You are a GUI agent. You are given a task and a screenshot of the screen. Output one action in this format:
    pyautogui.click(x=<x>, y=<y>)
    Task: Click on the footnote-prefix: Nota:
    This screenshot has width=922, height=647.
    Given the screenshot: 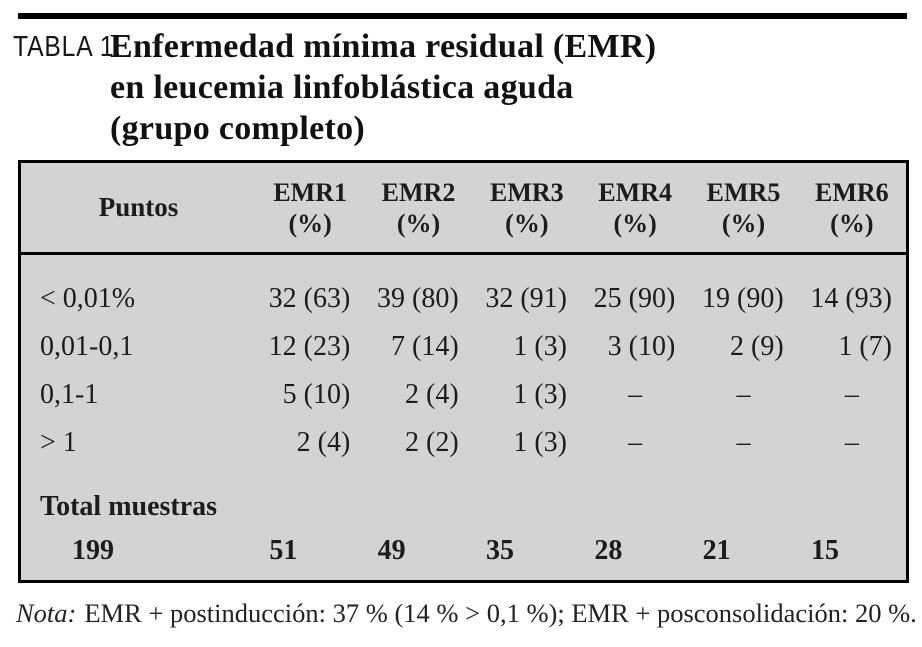 What is the action you would take?
    pyautogui.click(x=46, y=613)
    